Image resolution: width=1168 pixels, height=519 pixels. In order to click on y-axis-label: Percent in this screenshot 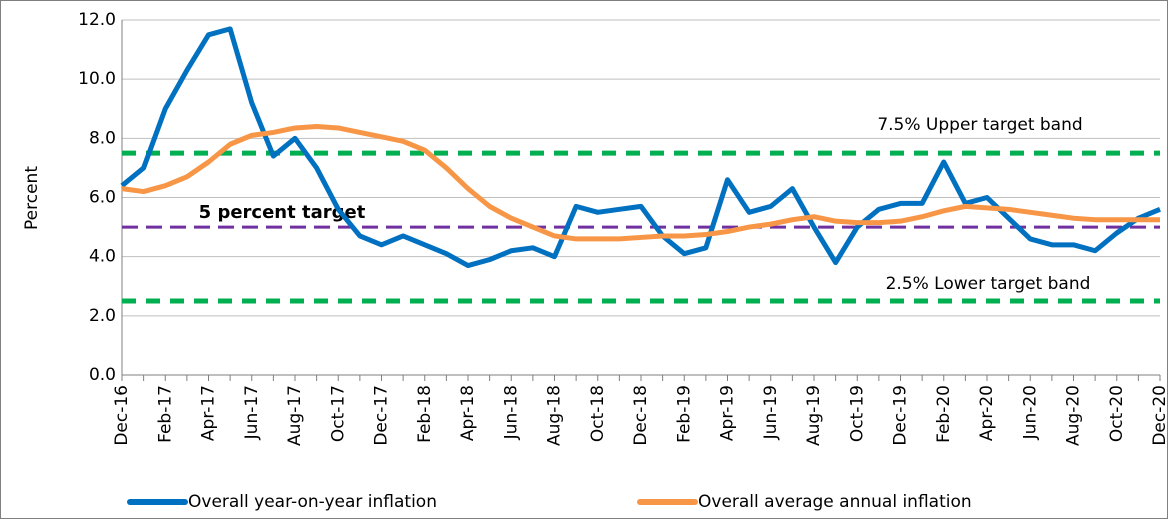, I will do `click(32, 198)`.